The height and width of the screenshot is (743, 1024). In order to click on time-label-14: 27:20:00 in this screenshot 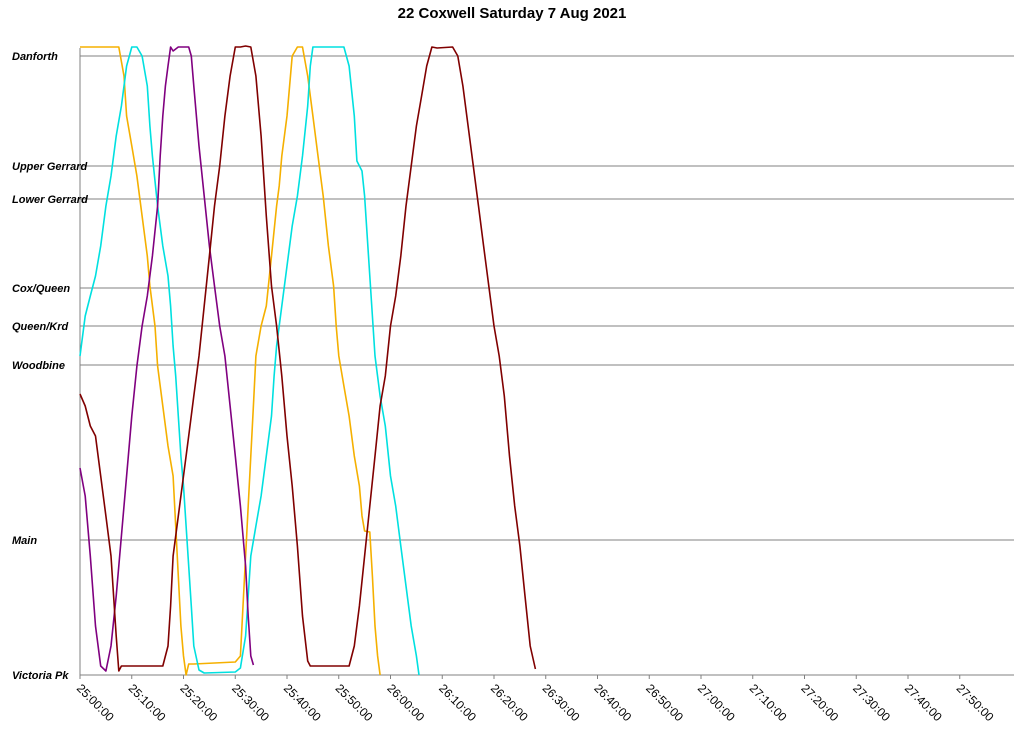, I will do `click(819, 702)`.